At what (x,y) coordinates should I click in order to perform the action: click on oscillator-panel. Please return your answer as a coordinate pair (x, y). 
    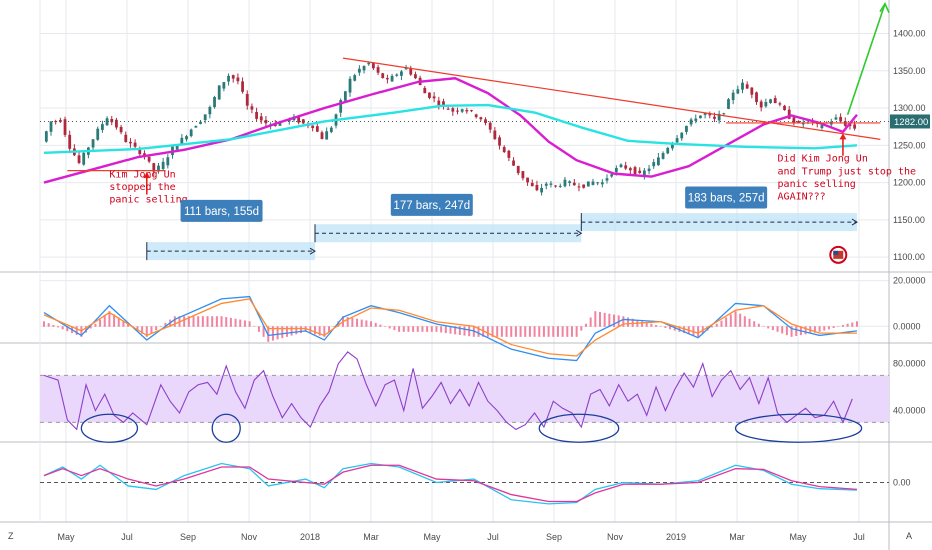
    Looking at the image, I should click on (464, 483).